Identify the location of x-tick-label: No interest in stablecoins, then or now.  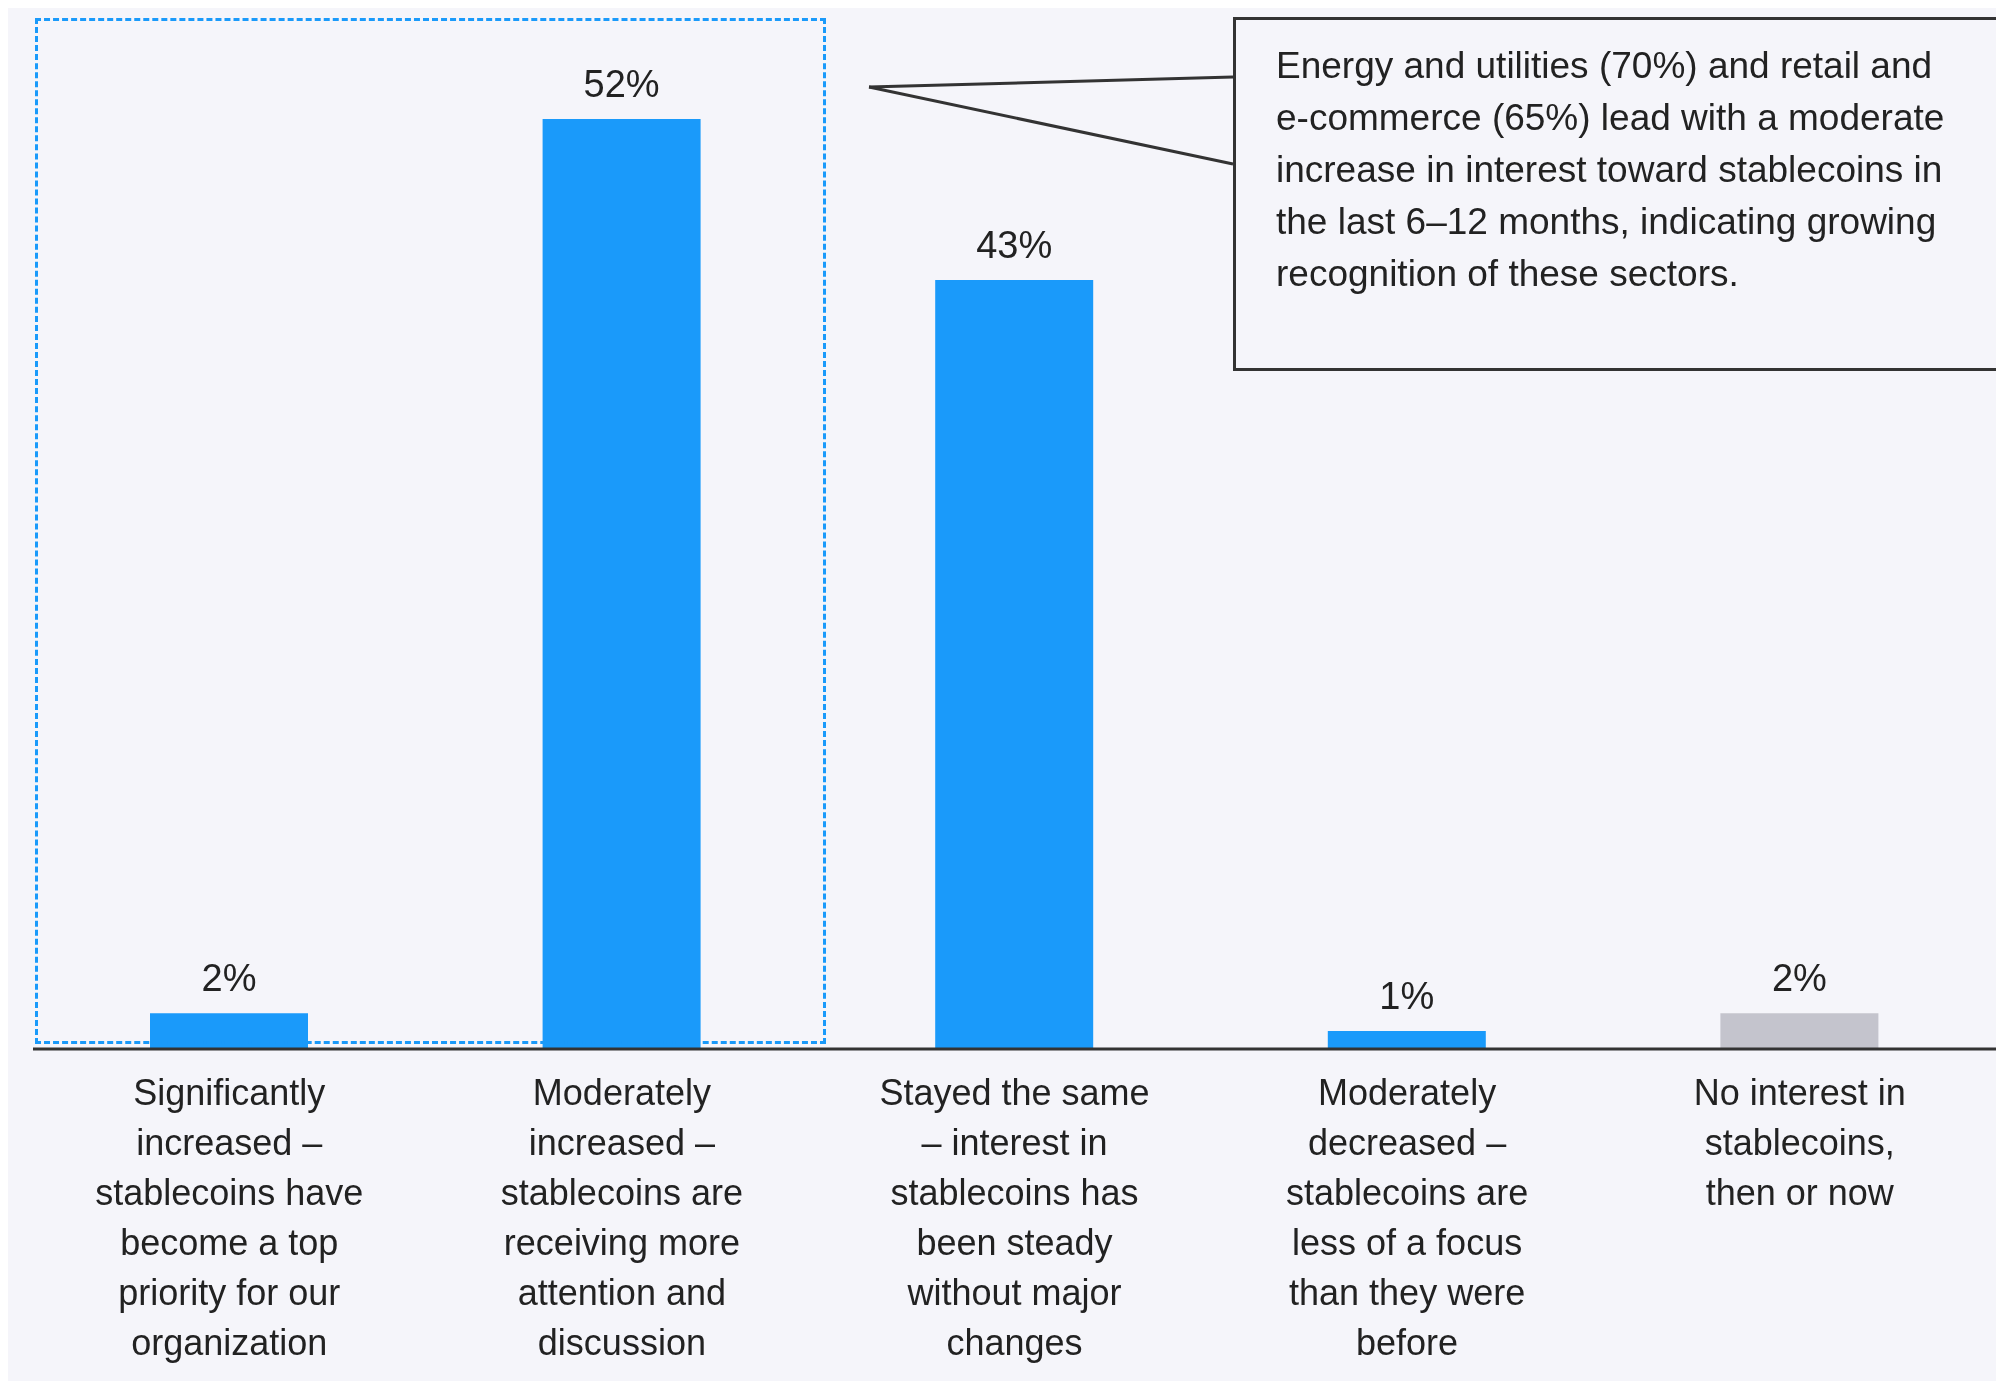
(1799, 1142).